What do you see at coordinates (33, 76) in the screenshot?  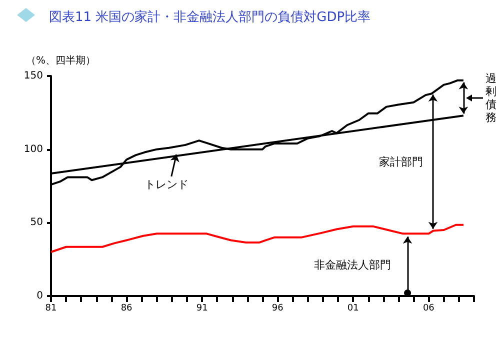 I see `y-tick-label: 150` at bounding box center [33, 76].